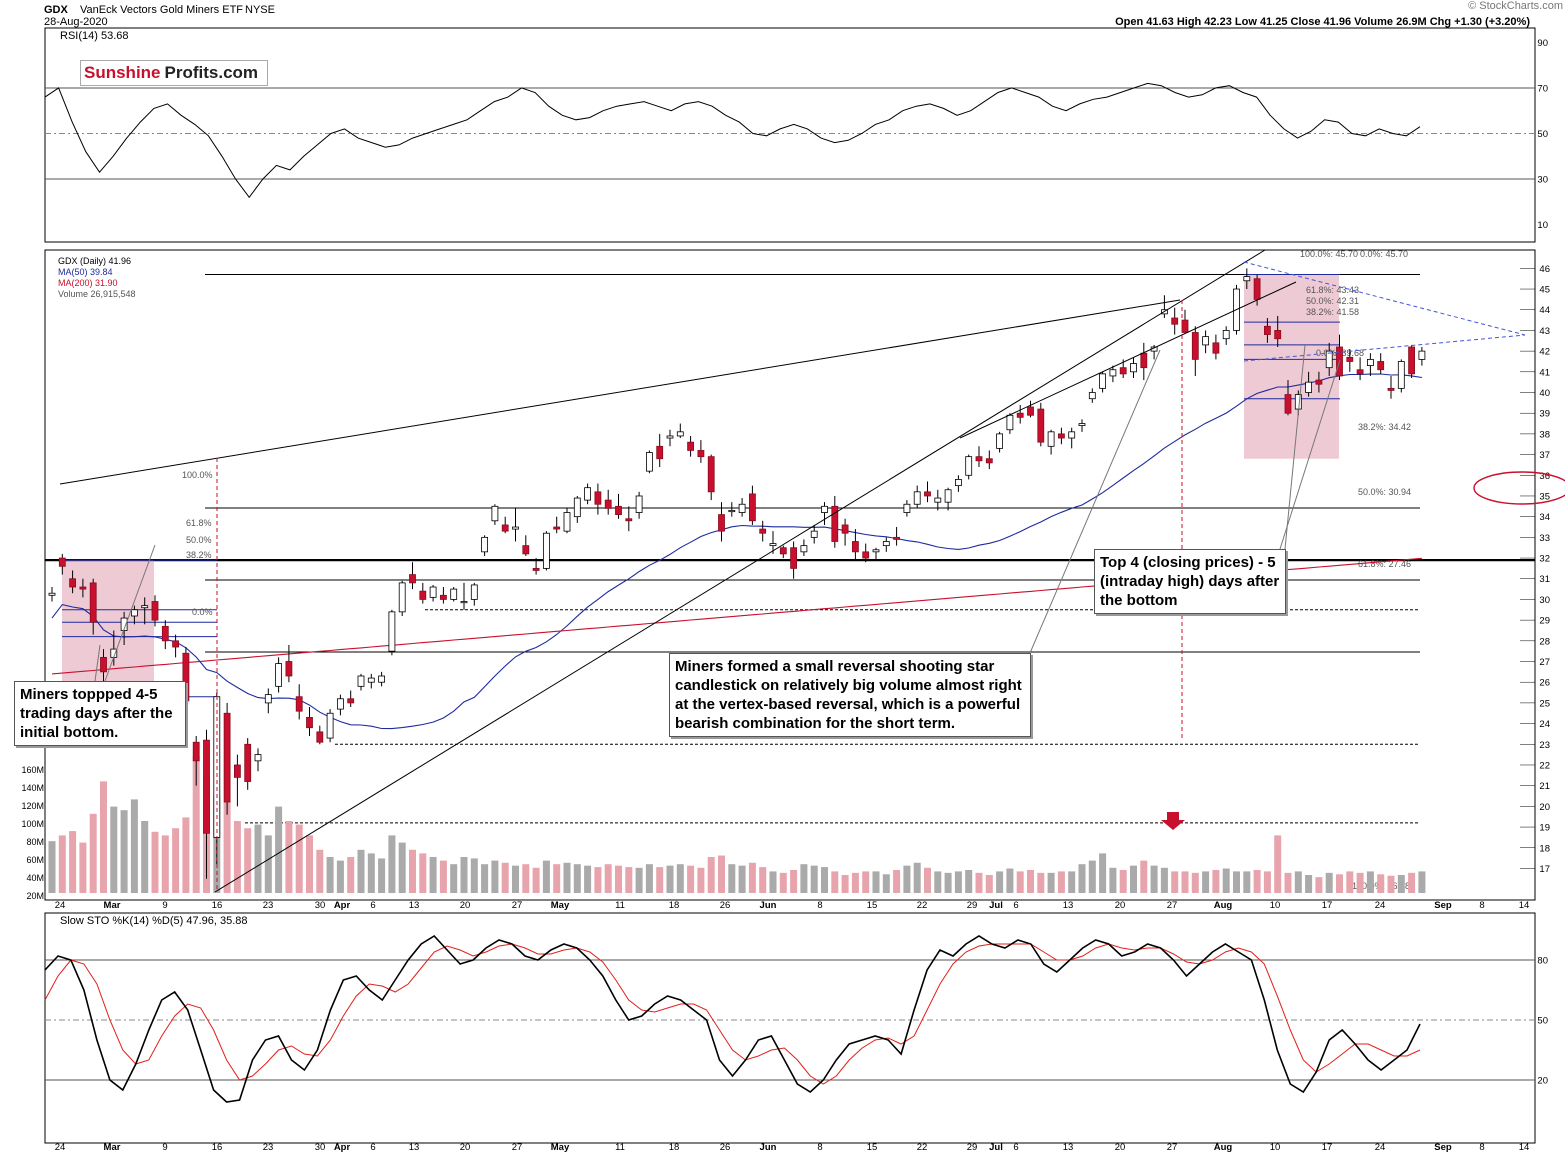 Image resolution: width=1565 pixels, height=1157 pixels. Describe the element at coordinates (1443, 1147) in the screenshot. I see `x-tick-label: Sep` at that location.